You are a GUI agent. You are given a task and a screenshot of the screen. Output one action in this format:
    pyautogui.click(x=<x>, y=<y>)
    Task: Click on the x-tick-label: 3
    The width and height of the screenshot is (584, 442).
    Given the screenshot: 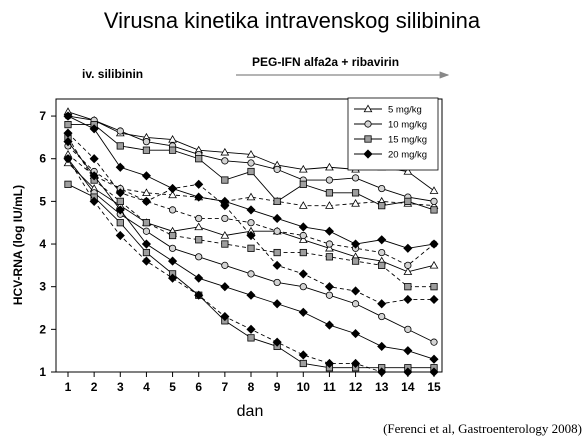 What is the action you would take?
    pyautogui.click(x=120, y=387)
    